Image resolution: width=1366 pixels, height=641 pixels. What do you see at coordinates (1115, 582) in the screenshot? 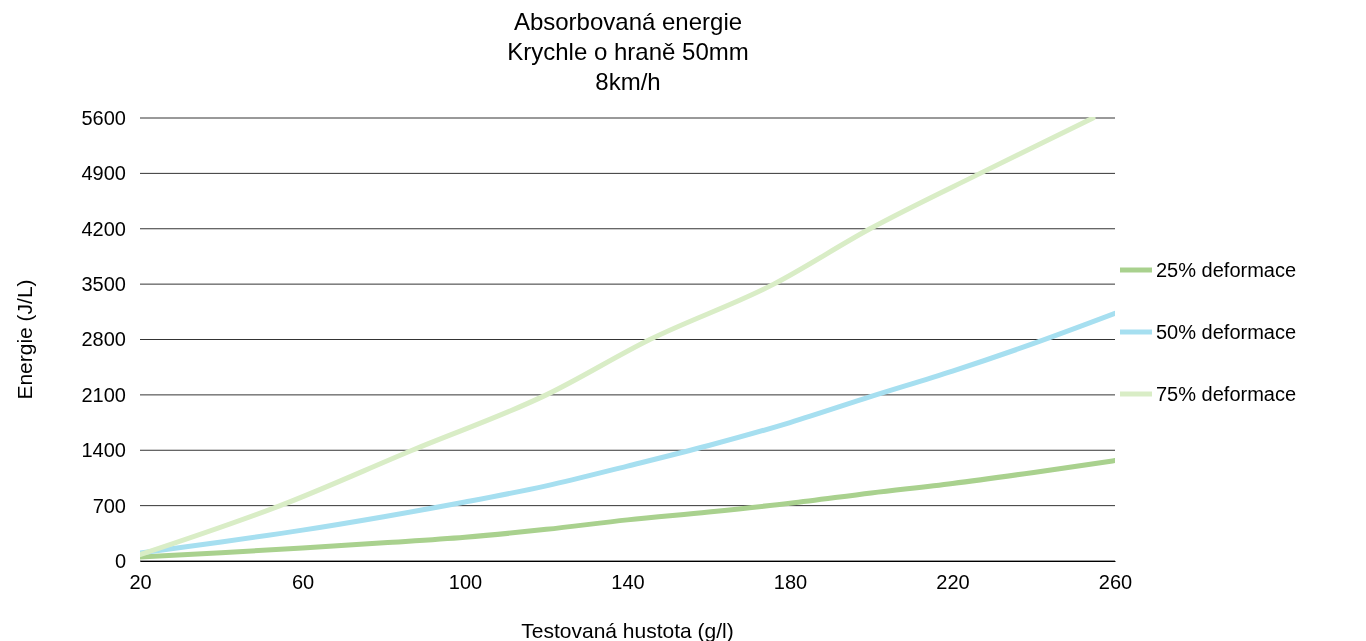
I see `x-tick-label: 260` at bounding box center [1115, 582].